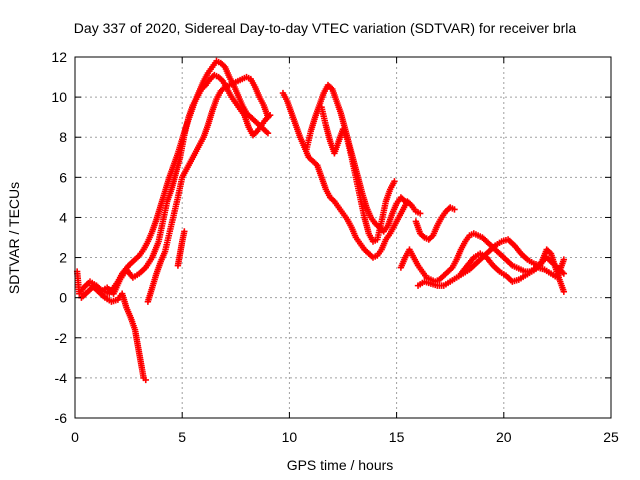  What do you see at coordinates (14, 238) in the screenshot?
I see `y-axis-label: SDTVAR / TECUs` at bounding box center [14, 238].